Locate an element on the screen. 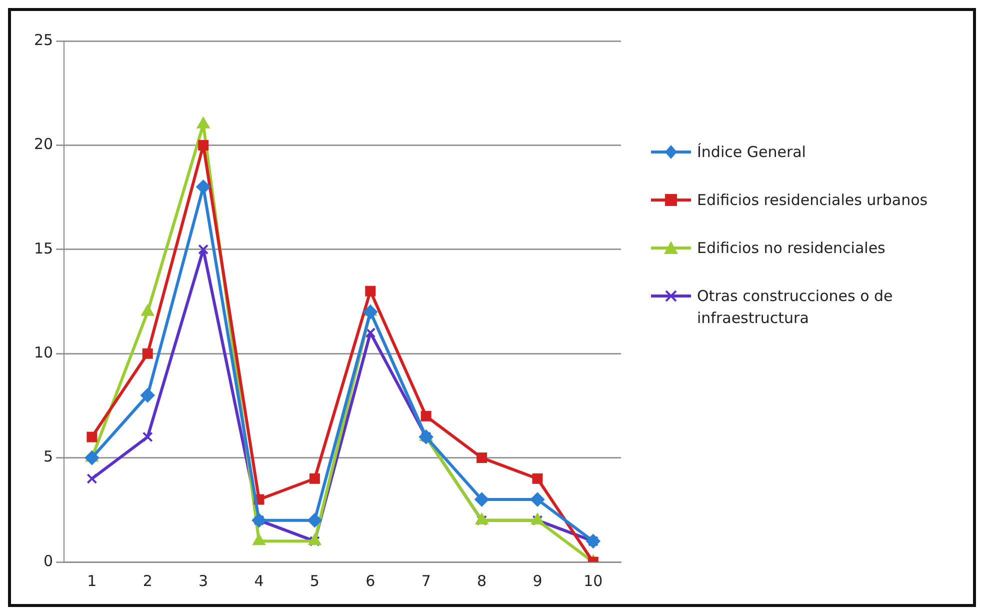 The image size is (982, 613). legend-label: Edificios residenciales urbanos is located at coordinates (812, 200).